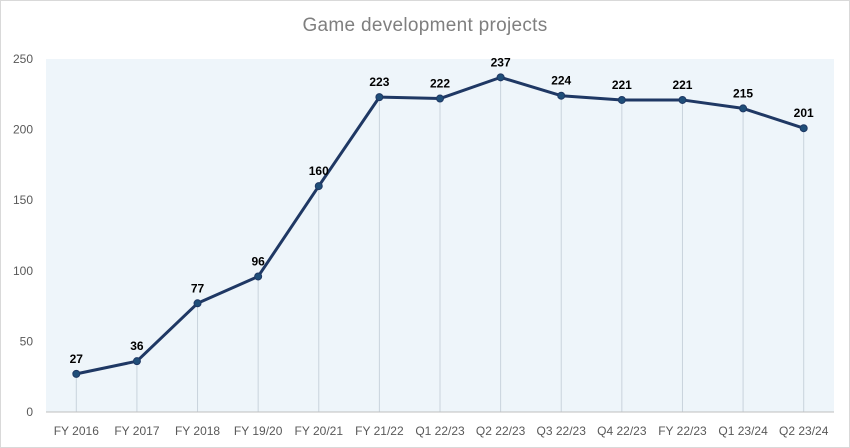 The height and width of the screenshot is (448, 850). I want to click on data-label: 27, so click(77, 359).